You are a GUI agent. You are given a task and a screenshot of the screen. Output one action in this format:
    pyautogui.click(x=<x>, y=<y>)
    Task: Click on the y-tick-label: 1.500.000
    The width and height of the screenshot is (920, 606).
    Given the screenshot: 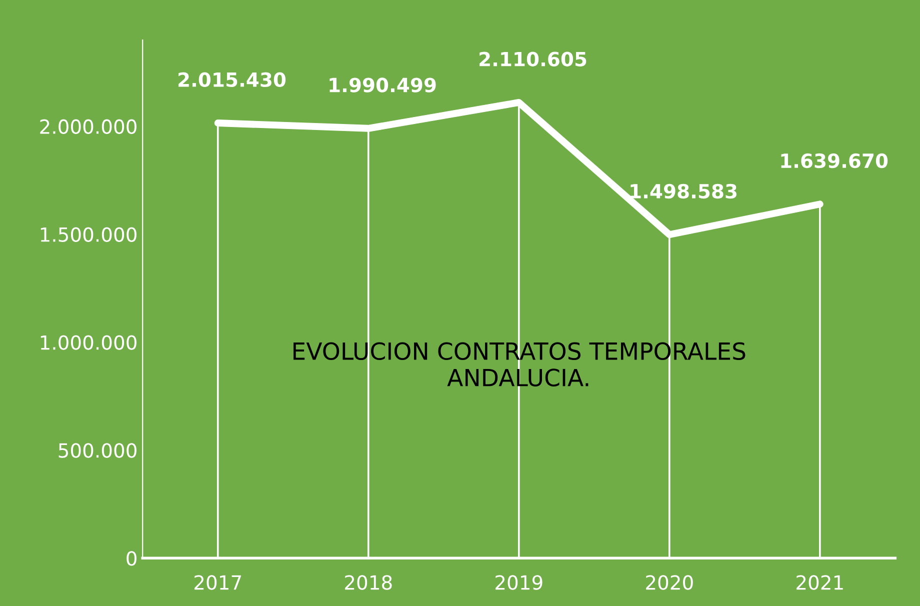 What is the action you would take?
    pyautogui.click(x=88, y=234)
    